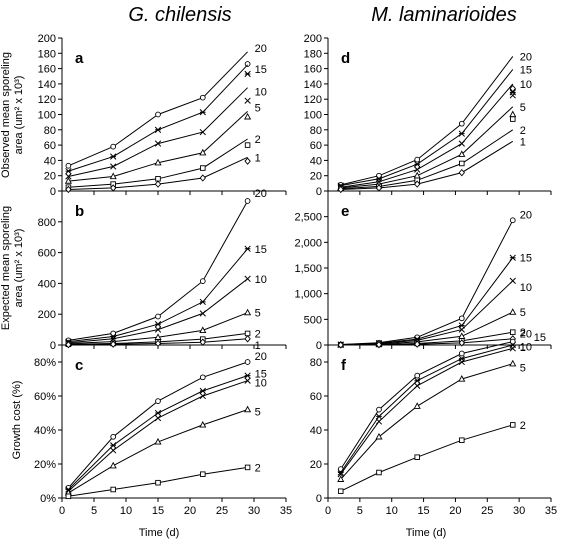  What do you see at coordinates (551, 511) in the screenshot?
I see `xtick-label: 35` at bounding box center [551, 511].